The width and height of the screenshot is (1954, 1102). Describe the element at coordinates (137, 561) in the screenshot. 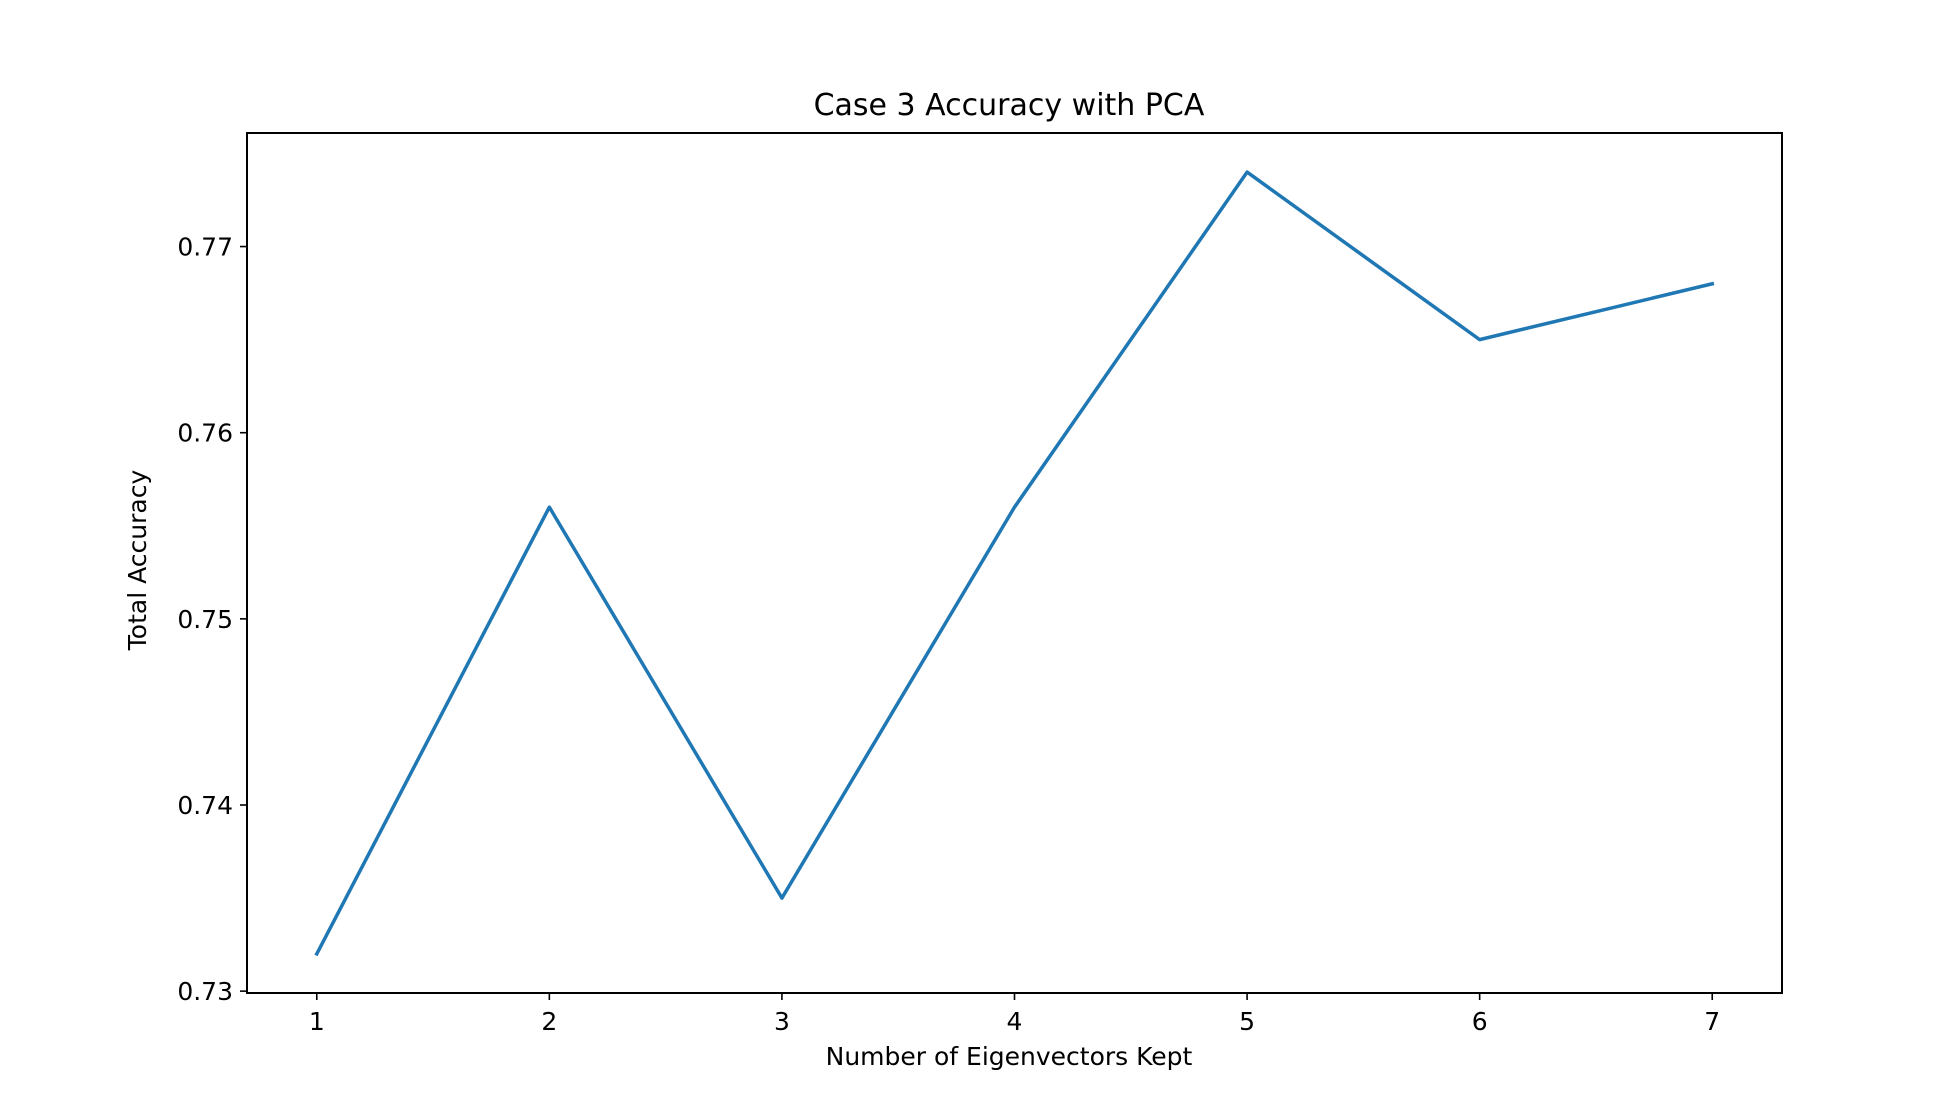

I see `y-axis-label: Total Accuracy` at that location.